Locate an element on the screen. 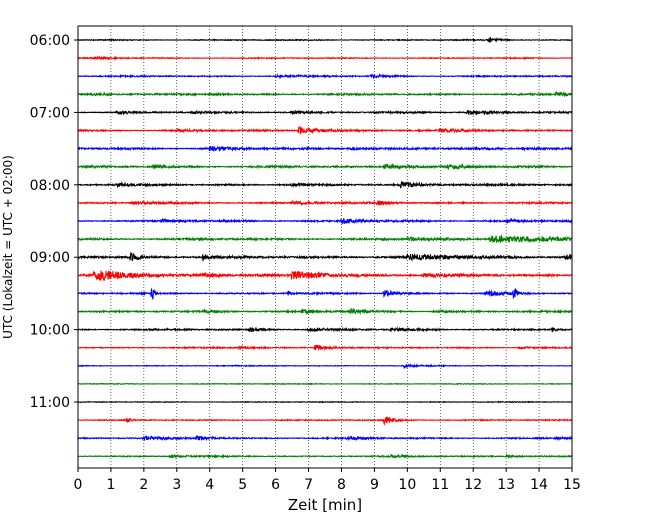 This screenshot has height=520, width=650. x-tick-label: 11 is located at coordinates (440, 485).